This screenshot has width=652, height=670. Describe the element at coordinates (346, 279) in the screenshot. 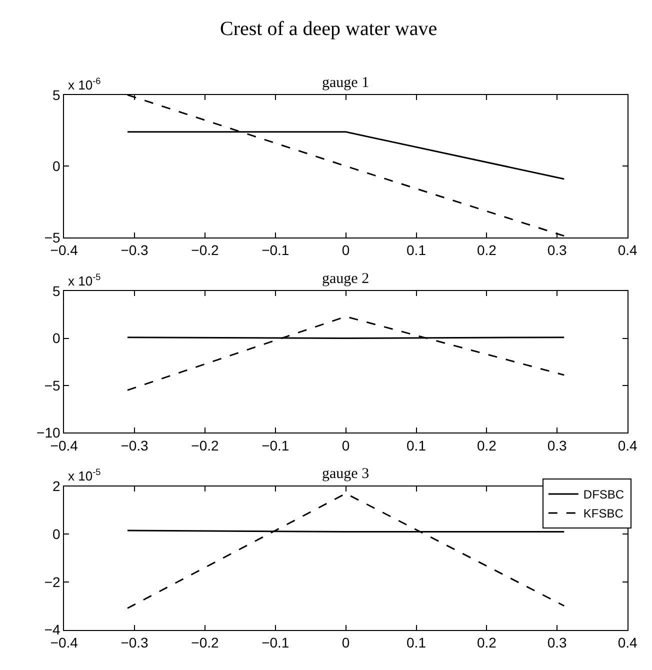

I see `chart-title: gauge 2` at that location.